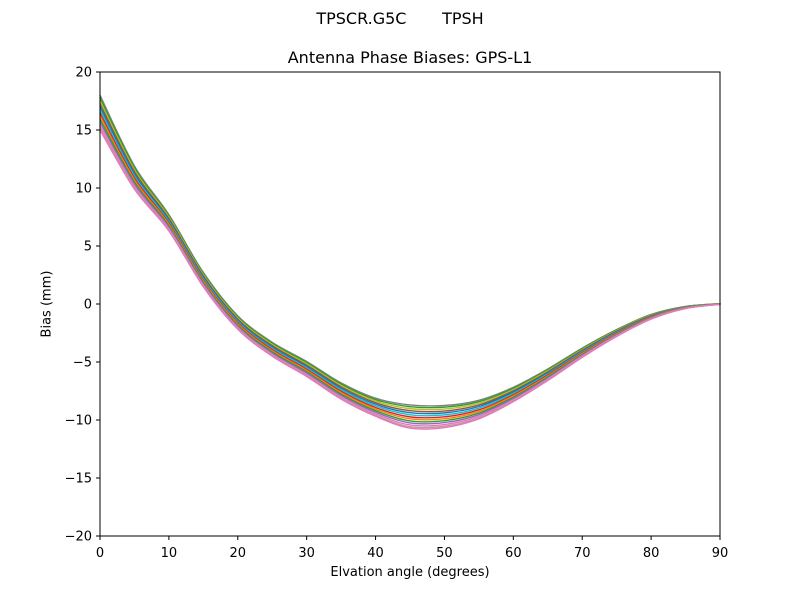 Image resolution: width=800 pixels, height=600 pixels. I want to click on x-tick-label: 60, so click(513, 553).